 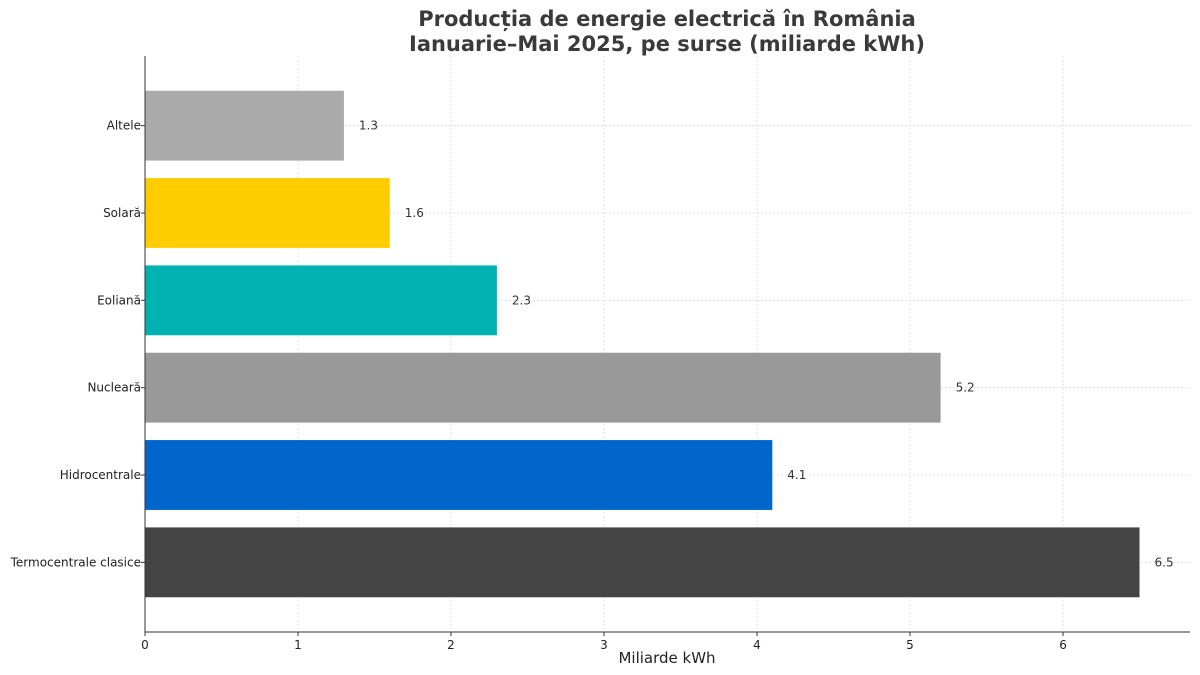 What do you see at coordinates (1164, 562) in the screenshot?
I see `value-label-0: 6.5` at bounding box center [1164, 562].